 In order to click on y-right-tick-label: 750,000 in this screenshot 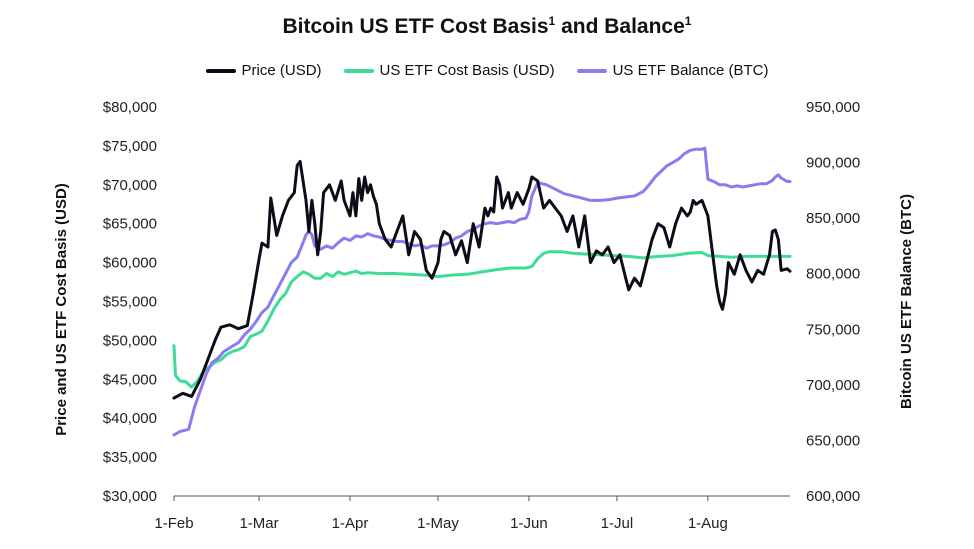, I will do `click(833, 329)`.